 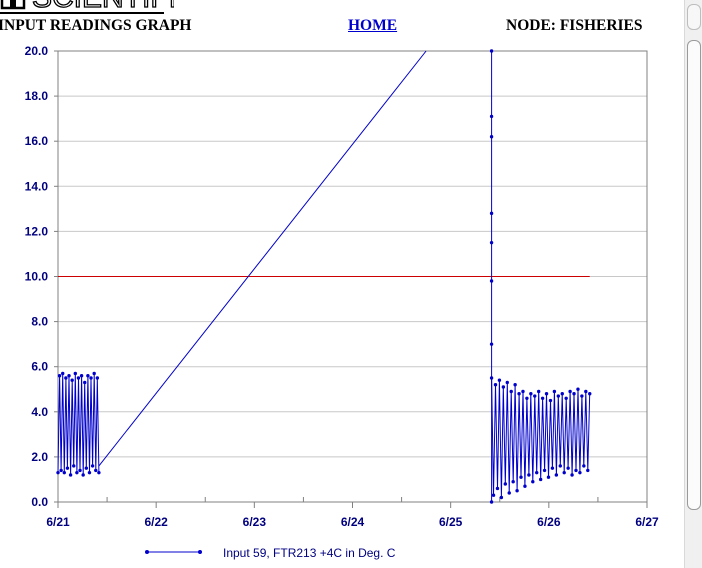 What do you see at coordinates (39, 502) in the screenshot?
I see `y-tick-label: 0.0` at bounding box center [39, 502].